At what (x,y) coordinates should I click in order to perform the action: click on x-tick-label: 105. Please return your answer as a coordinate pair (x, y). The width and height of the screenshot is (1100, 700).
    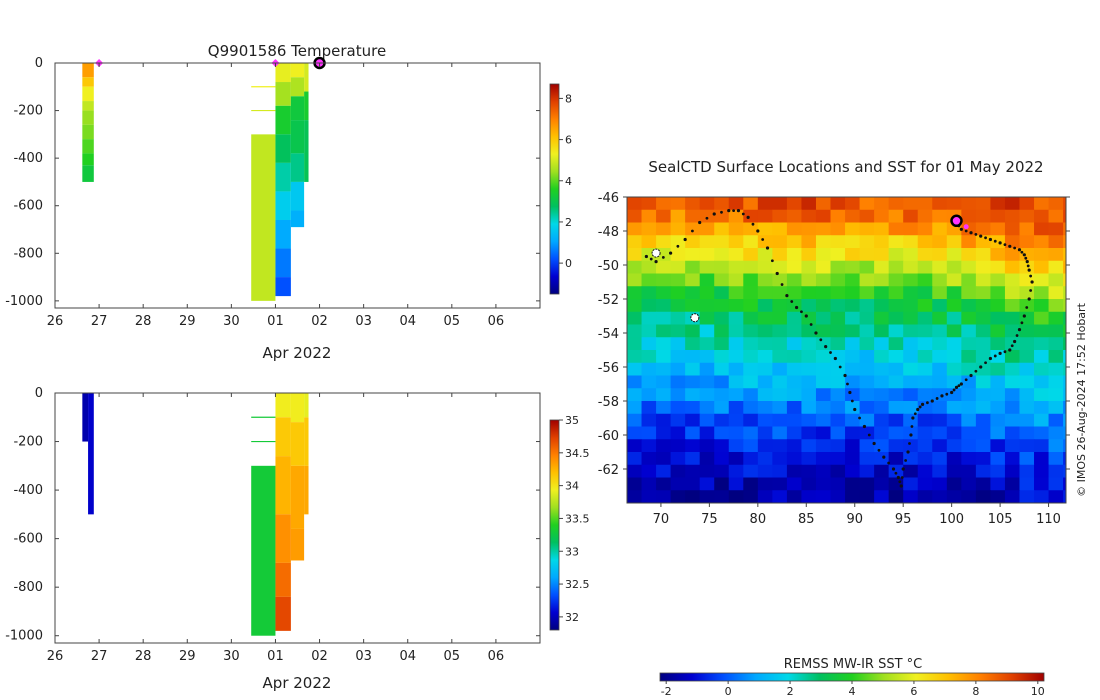
    Looking at the image, I should click on (1000, 519).